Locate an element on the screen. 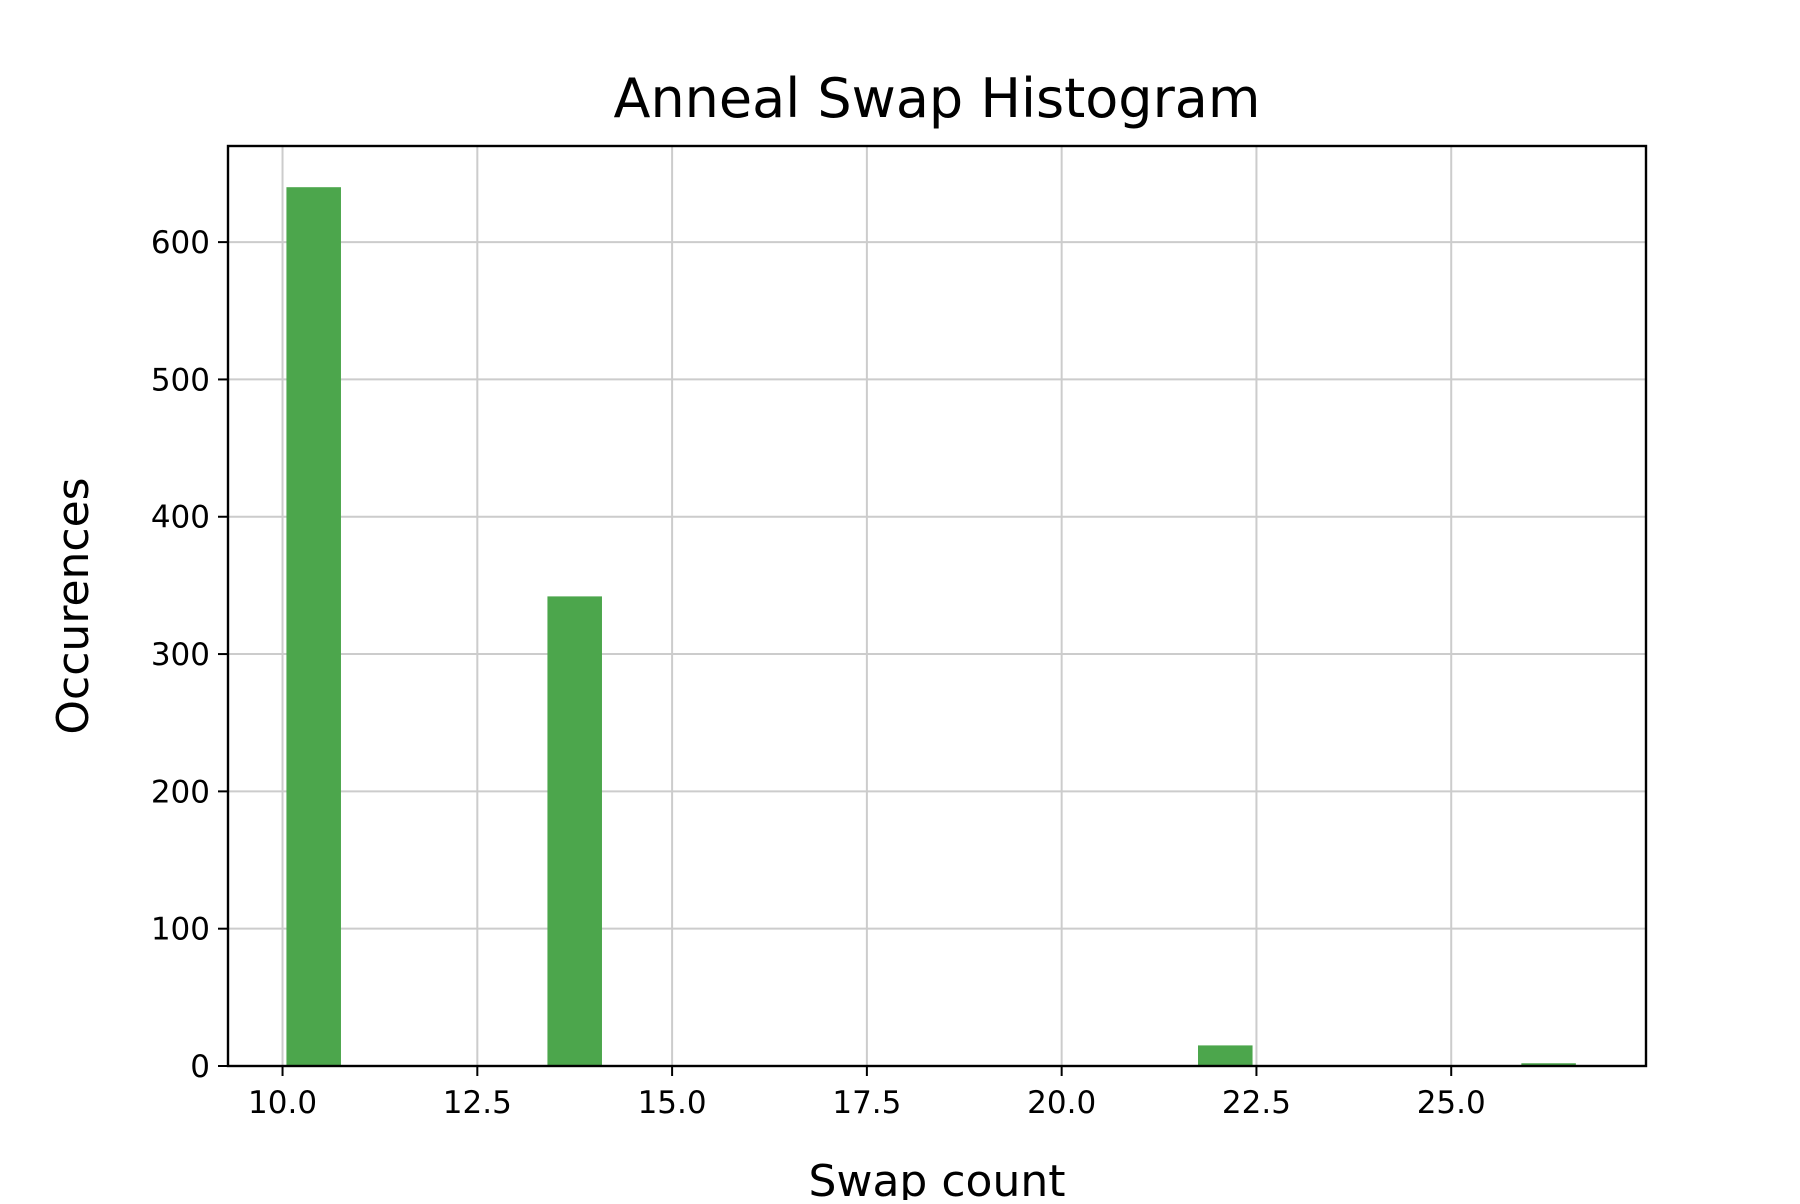  chart-title: Anneal Swap Histogram is located at coordinates (937, 98).